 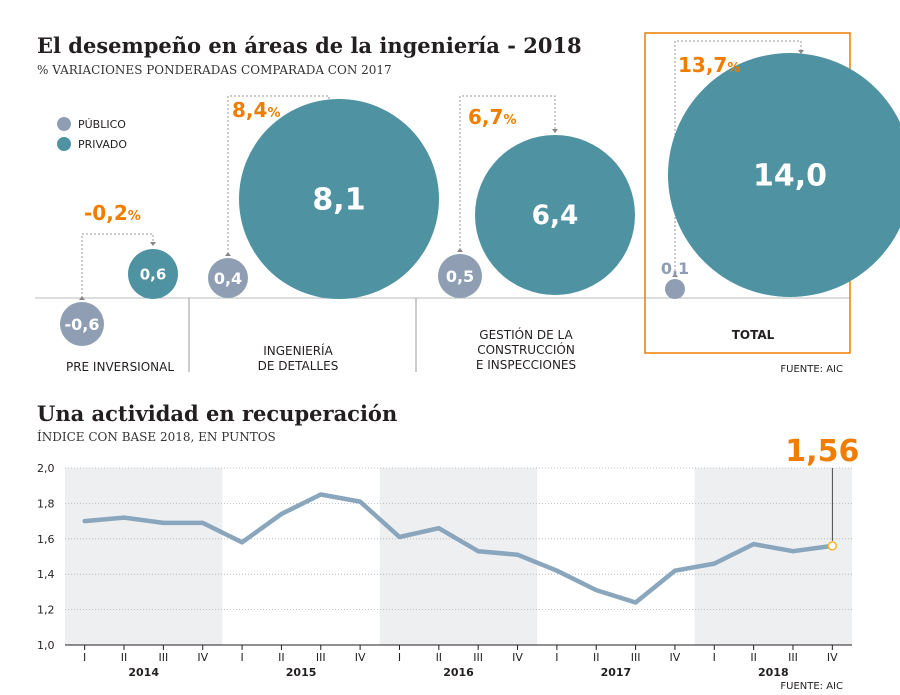 What do you see at coordinates (360, 657) in the screenshot?
I see `quarter-label-7: IV` at bounding box center [360, 657].